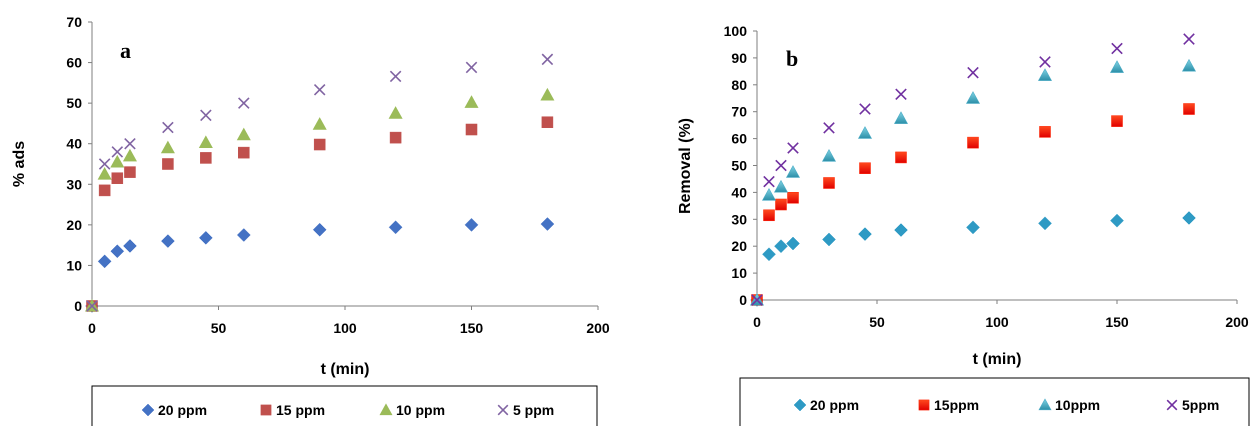 The height and width of the screenshot is (426, 1257). I want to click on legend-item-15ppm: 15ppm, so click(948, 405).